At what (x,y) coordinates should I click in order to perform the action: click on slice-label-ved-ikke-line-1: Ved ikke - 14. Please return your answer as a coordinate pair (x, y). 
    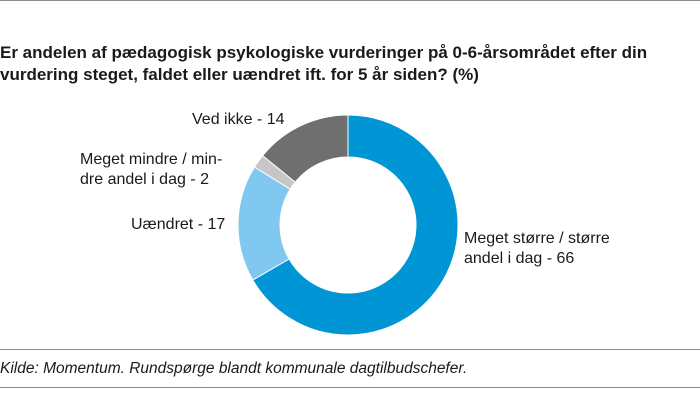
    Looking at the image, I should click on (238, 119).